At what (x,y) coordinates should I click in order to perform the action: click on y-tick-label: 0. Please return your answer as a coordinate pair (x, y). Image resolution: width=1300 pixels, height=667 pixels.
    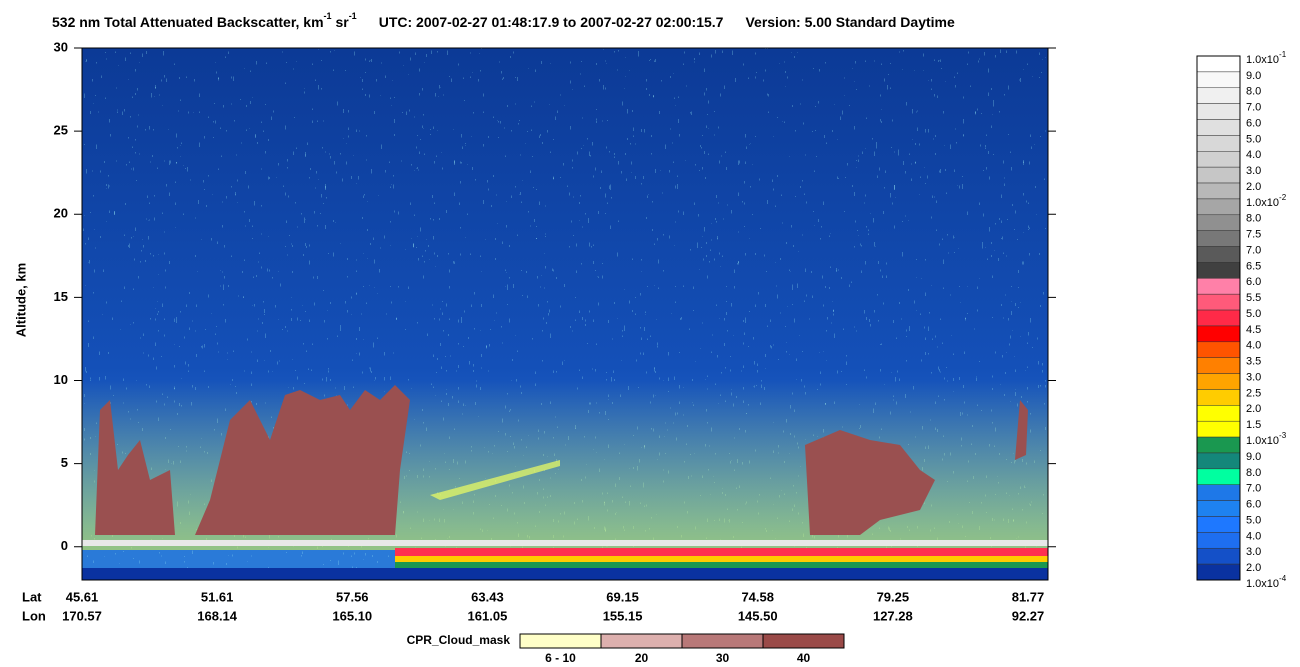
    Looking at the image, I should click on (64, 545).